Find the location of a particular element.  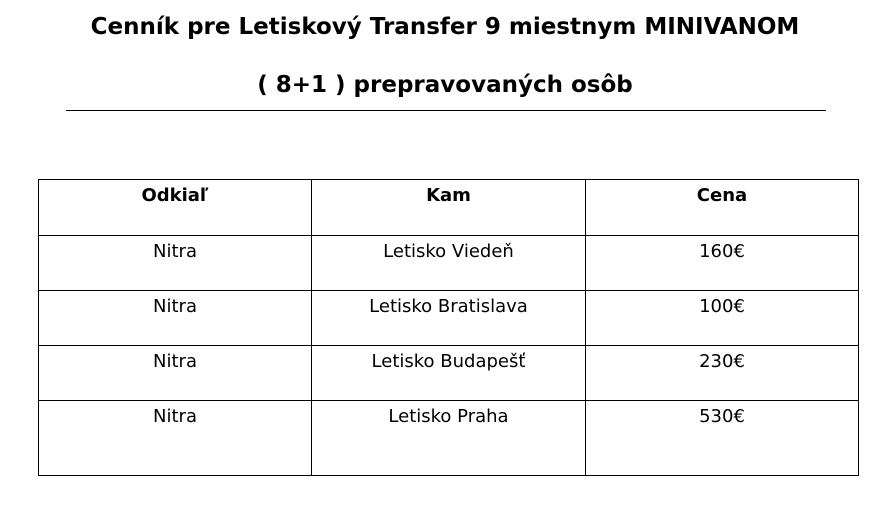

cell: 160€ is located at coordinates (722, 263).